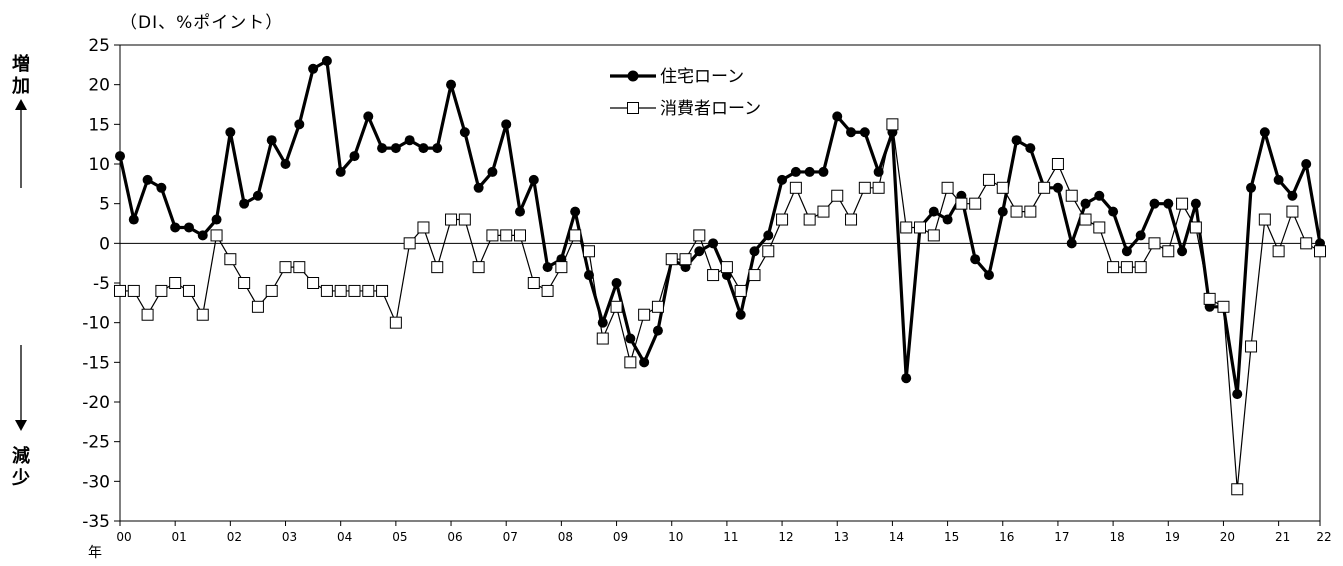 The image size is (1343, 566). What do you see at coordinates (96, 363) in the screenshot?
I see `y-tick-label: -15` at bounding box center [96, 363].